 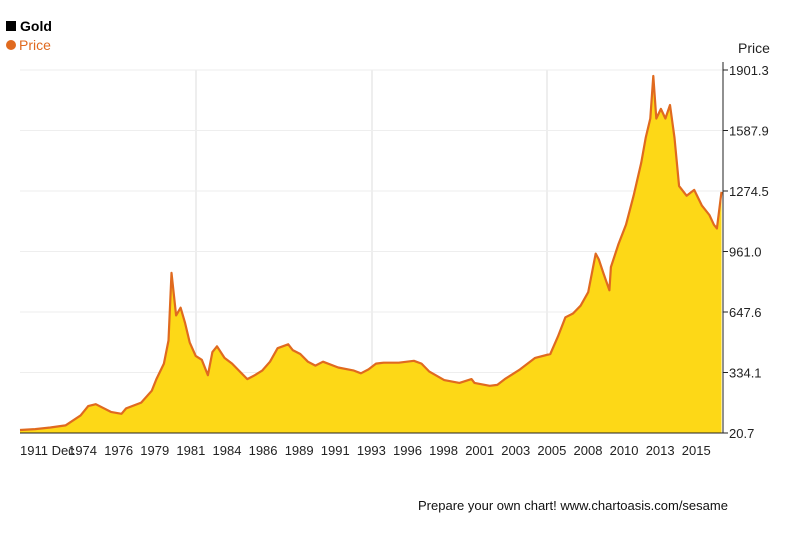 What do you see at coordinates (263, 450) in the screenshot?
I see `x-tick-label: 1986` at bounding box center [263, 450].